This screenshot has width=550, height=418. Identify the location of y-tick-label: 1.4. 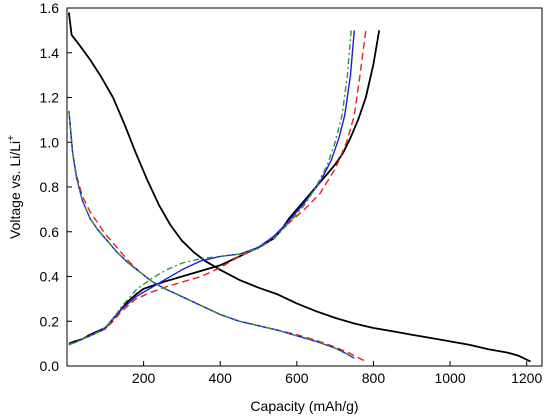
(50, 53).